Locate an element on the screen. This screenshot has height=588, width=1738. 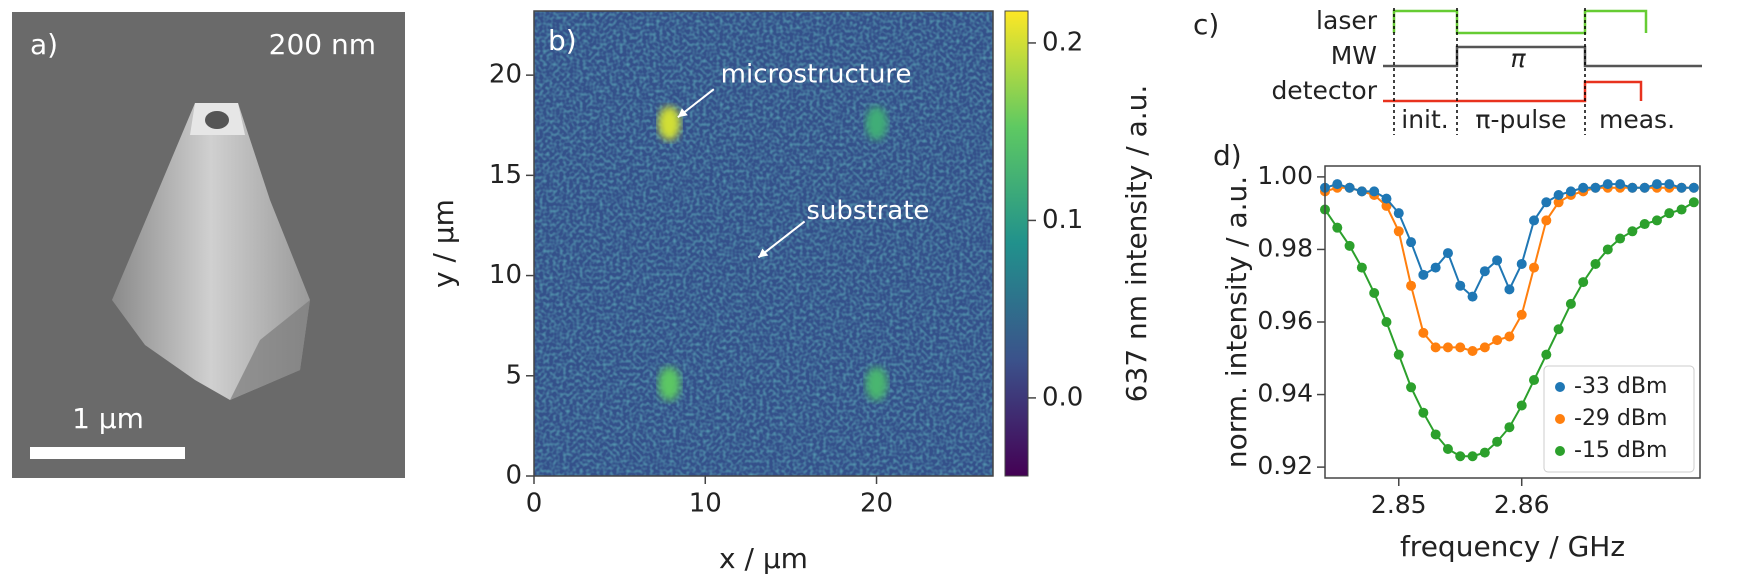
legend-box is located at coordinates (1619, 419).